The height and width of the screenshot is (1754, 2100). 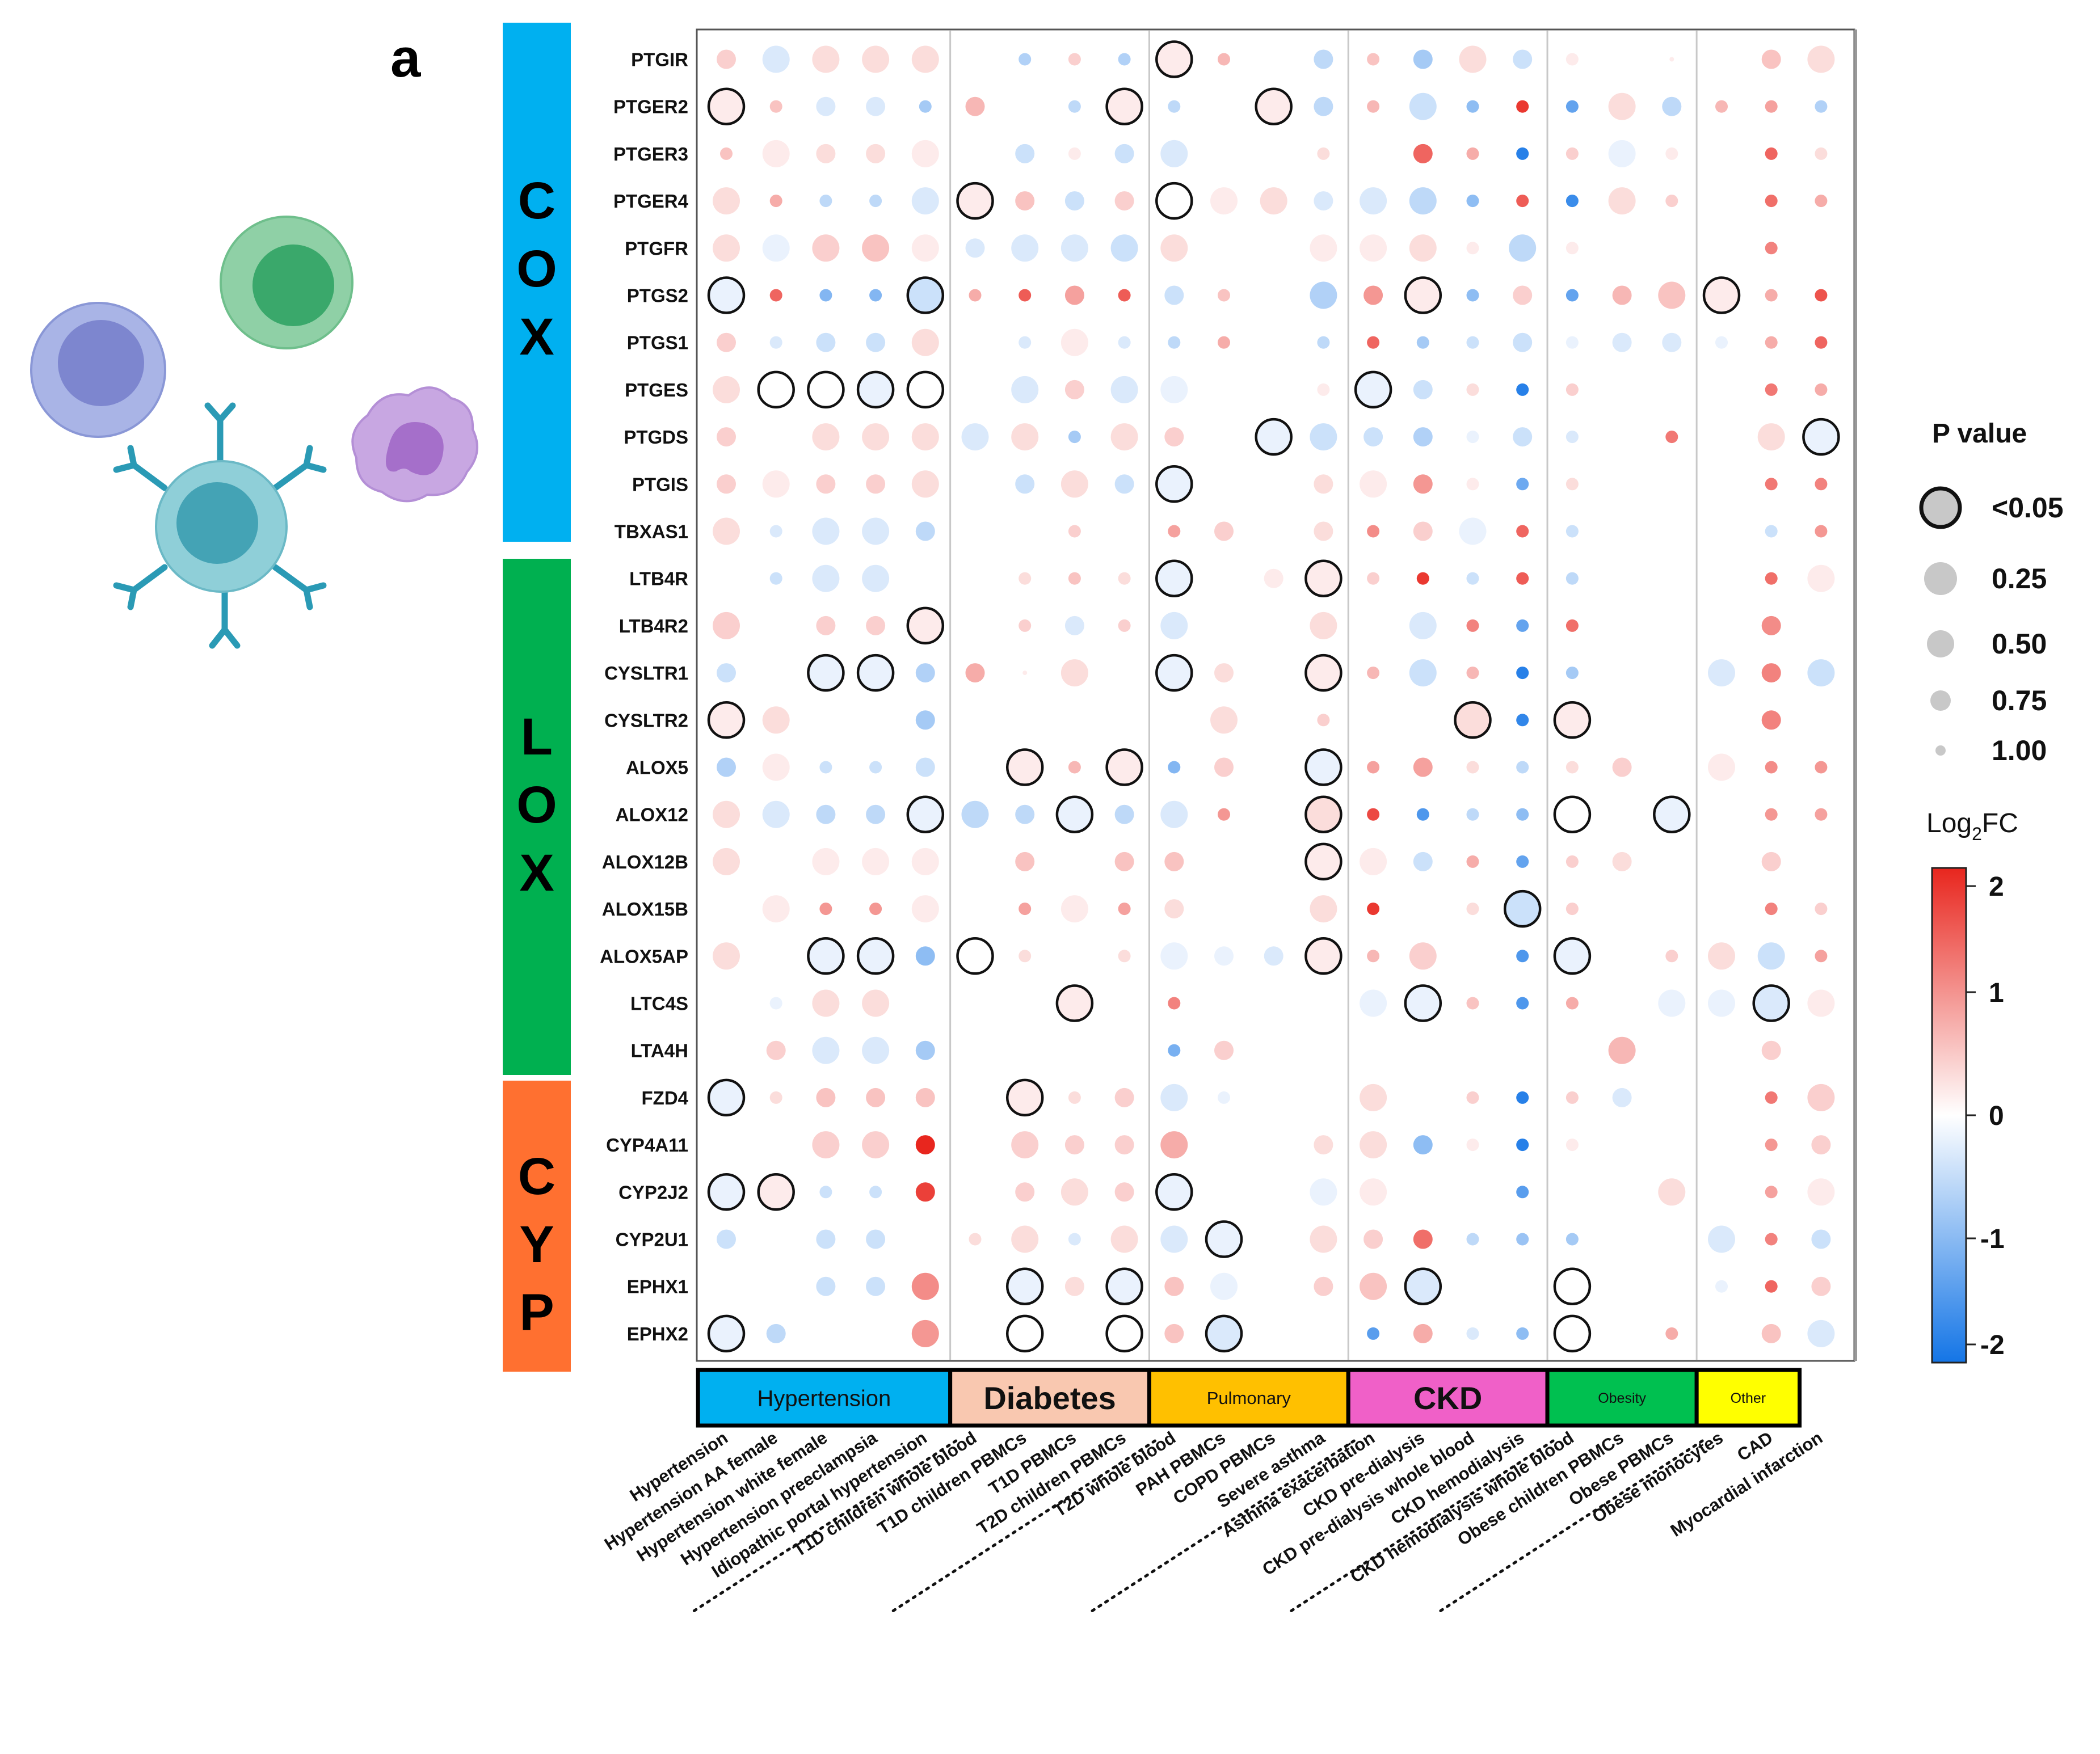 What do you see at coordinates (1569, 1528) in the screenshot?
I see `group-divider-dotted` at bounding box center [1569, 1528].